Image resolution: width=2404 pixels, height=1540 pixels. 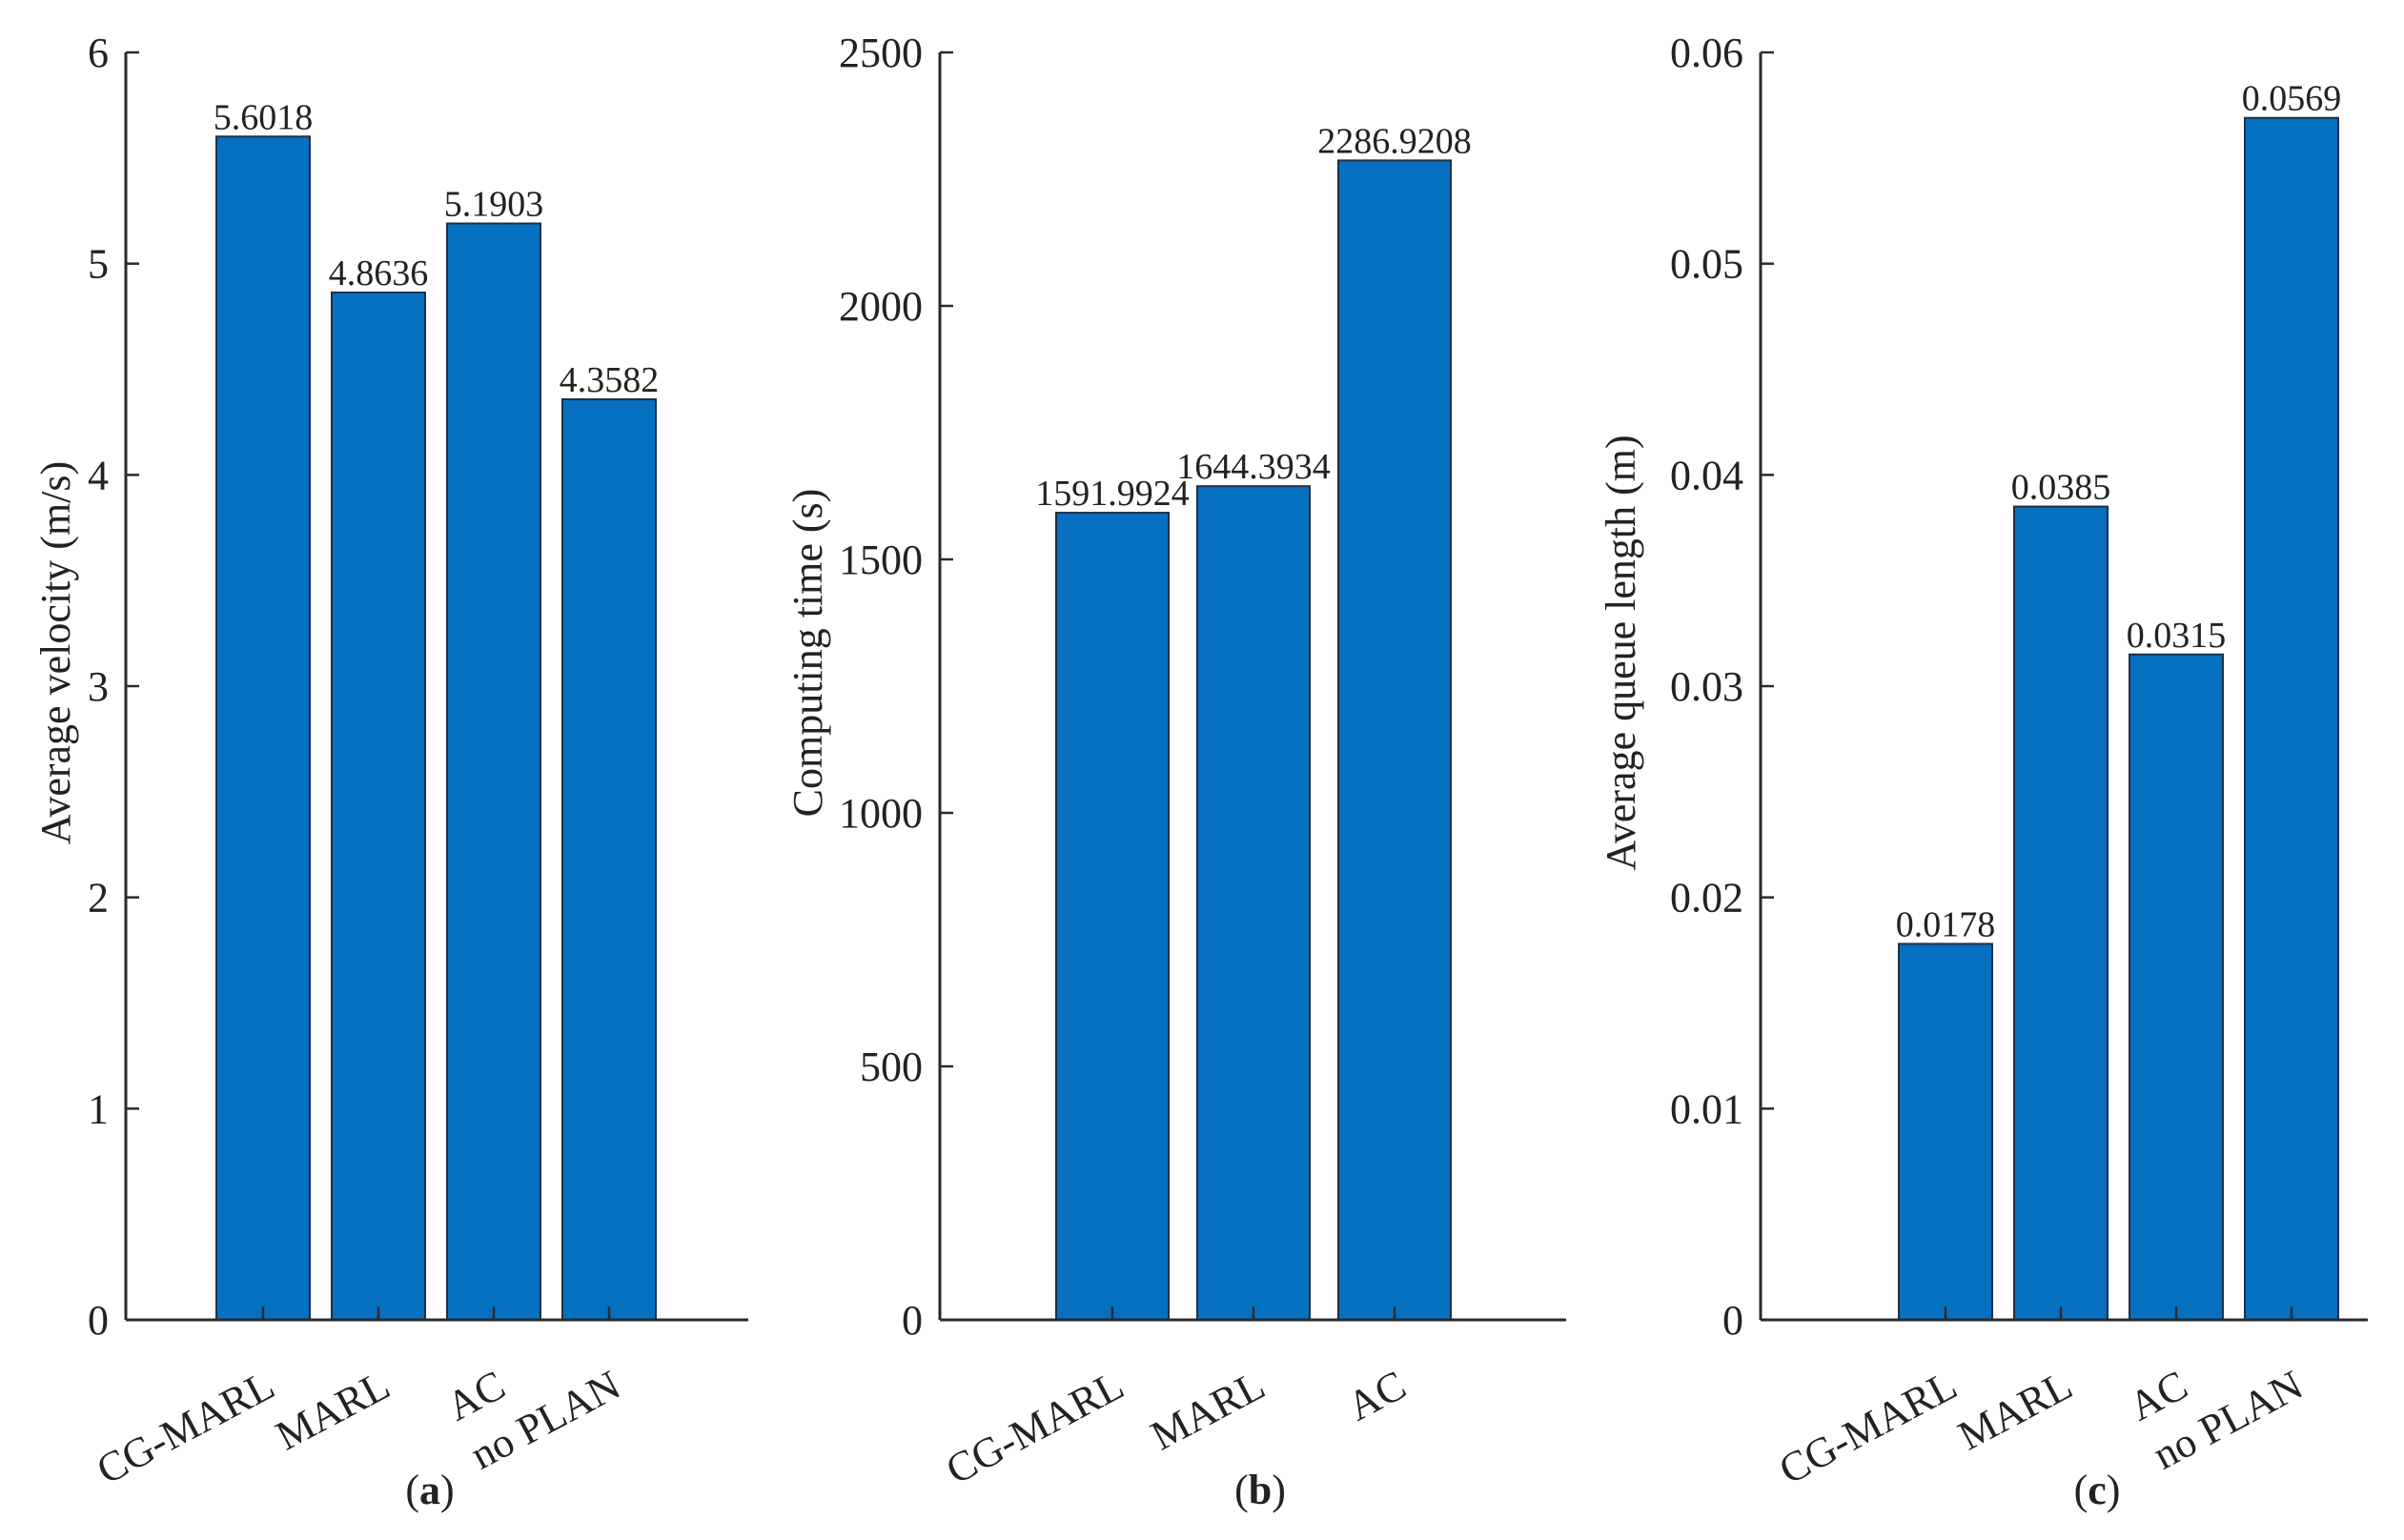 What do you see at coordinates (2061, 488) in the screenshot?
I see `value-label-marl: 0.0385` at bounding box center [2061, 488].